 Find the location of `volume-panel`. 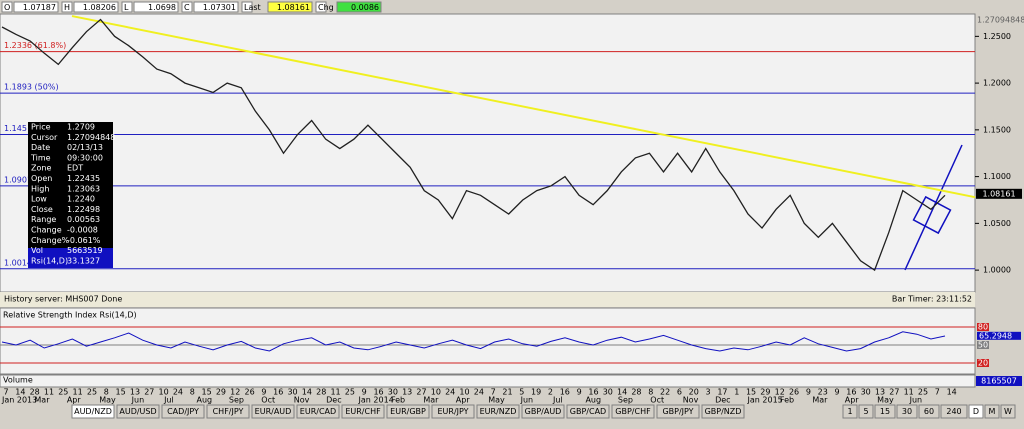

volume-panel is located at coordinates (488, 381).